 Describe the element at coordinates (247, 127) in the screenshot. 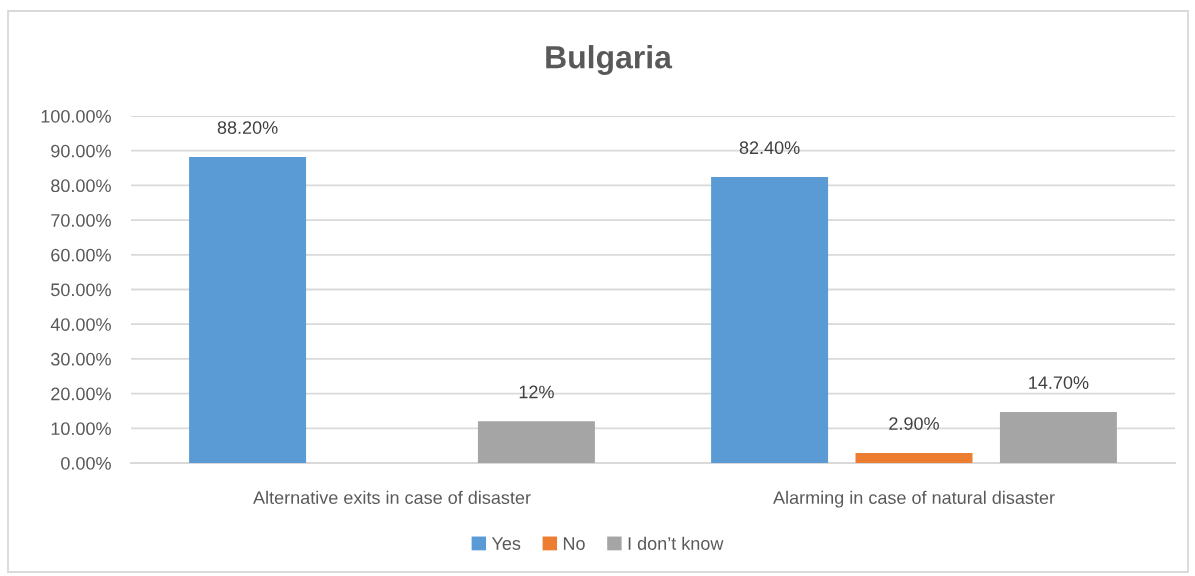

I see `data-label: 88.20%` at that location.